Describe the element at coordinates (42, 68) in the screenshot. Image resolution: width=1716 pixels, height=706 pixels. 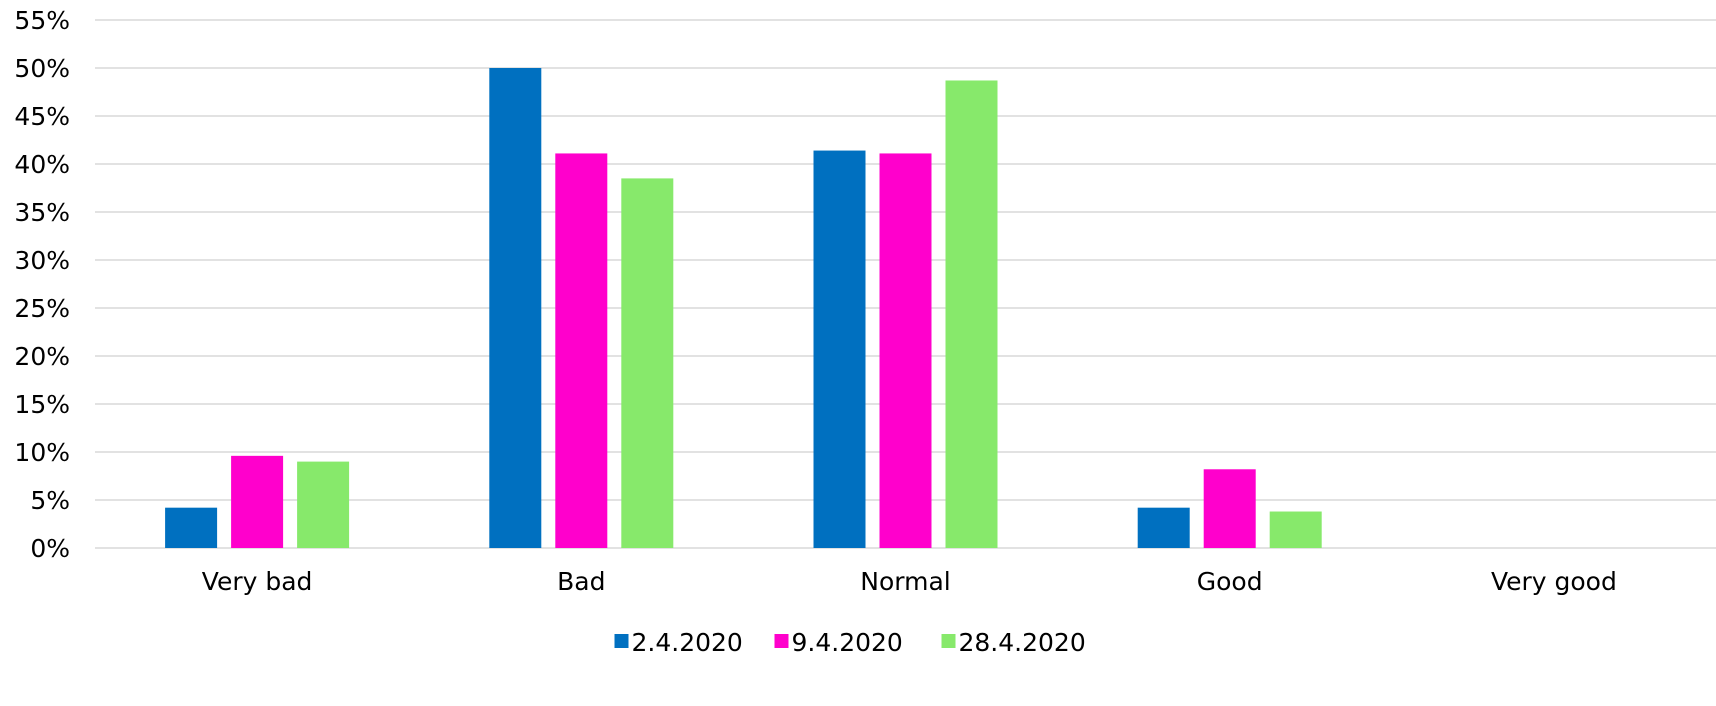
I see `y-tick-label: 50%` at that location.